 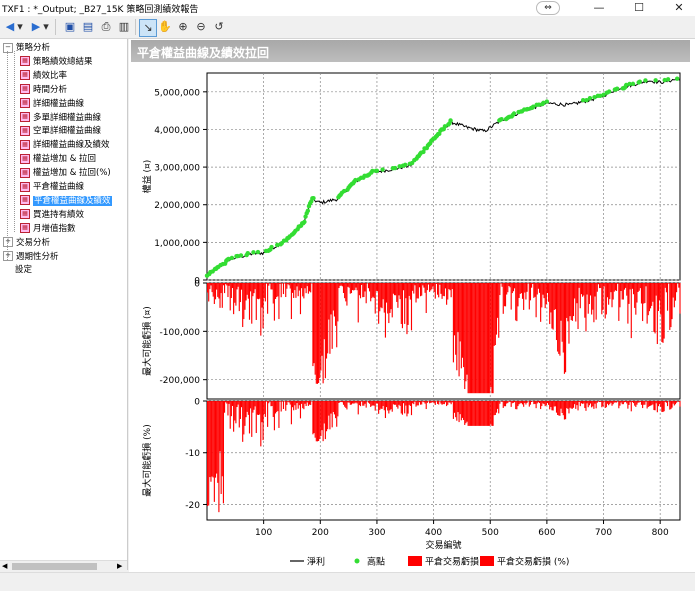 I want to click on forward-dropdown-icon: ▾, so click(x=46, y=27).